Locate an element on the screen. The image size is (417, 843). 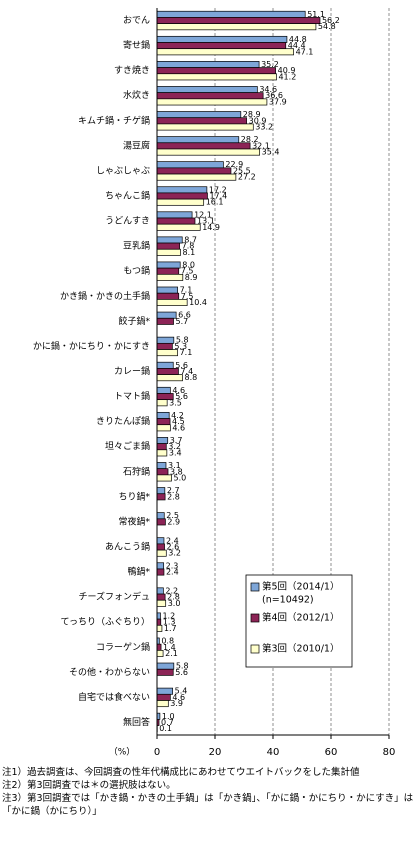
x-tick-label: 20 is located at coordinates (215, 752).